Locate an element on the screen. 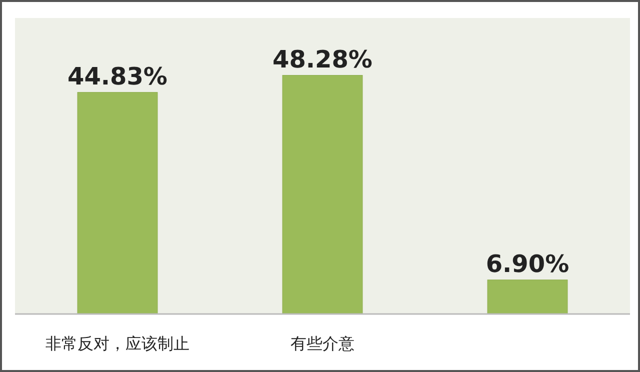  data-label: 6.90% is located at coordinates (528, 264).